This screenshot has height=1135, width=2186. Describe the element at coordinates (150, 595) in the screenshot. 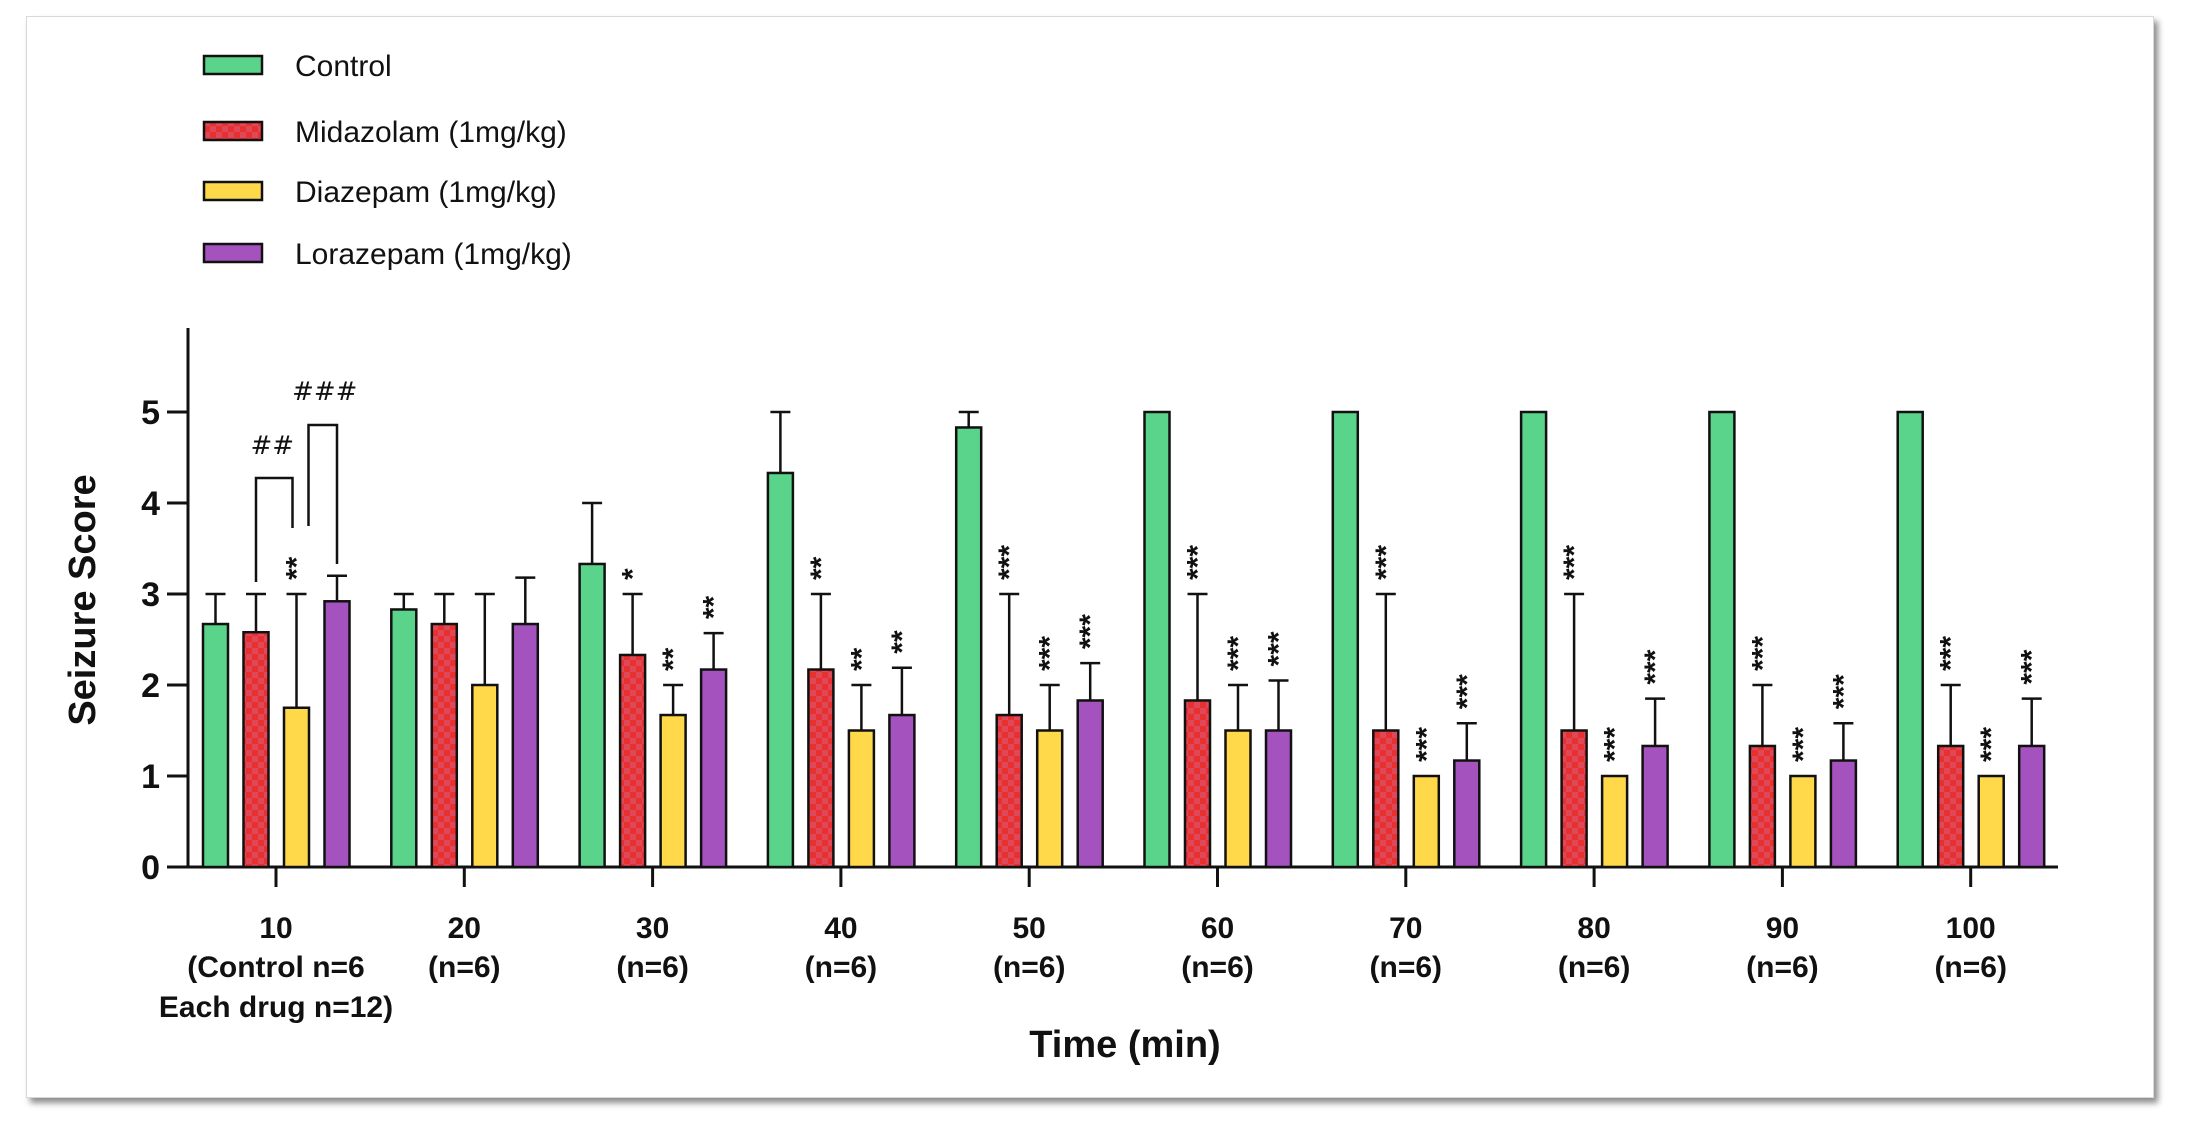

I see `y-tick-label: 3` at that location.